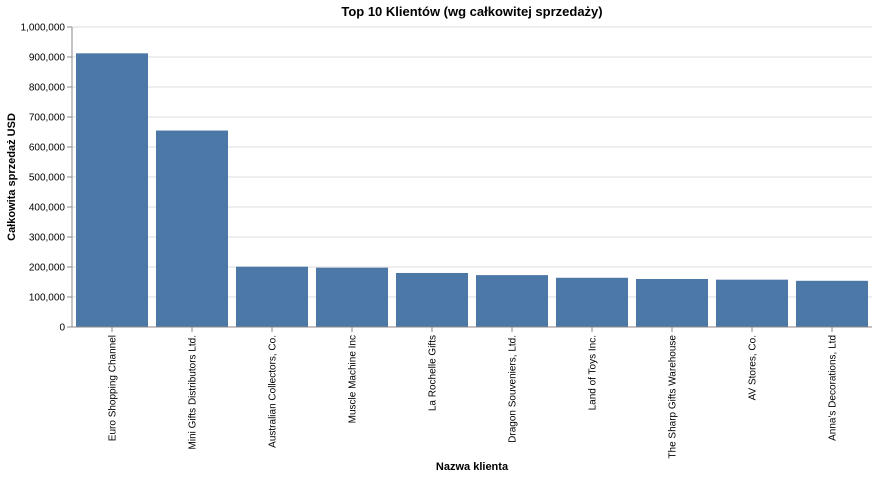 Image resolution: width=877 pixels, height=483 pixels. I want to click on x-tick-label: Mini Gifts Distributors Ltd., so click(193, 392).